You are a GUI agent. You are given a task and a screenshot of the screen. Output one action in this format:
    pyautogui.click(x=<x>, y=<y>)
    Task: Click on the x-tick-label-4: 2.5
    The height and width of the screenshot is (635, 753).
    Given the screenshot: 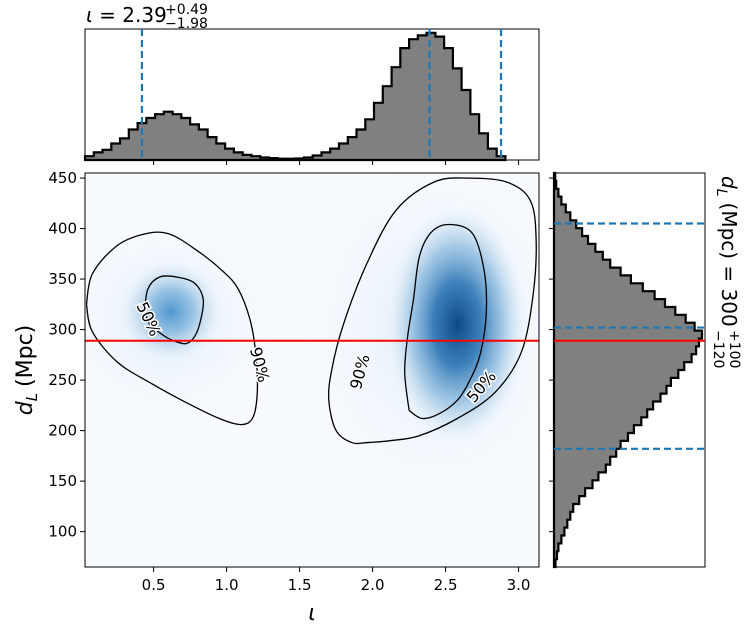 What is the action you would take?
    pyautogui.click(x=446, y=585)
    